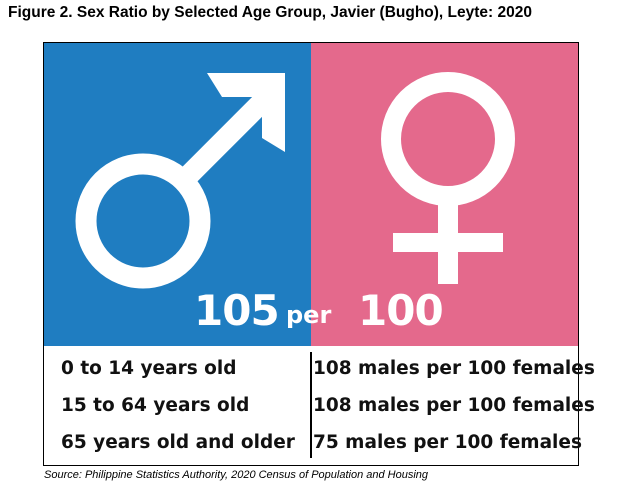 This screenshot has height=485, width=623. Describe the element at coordinates (309, 315) in the screenshot. I see `ratio-per-text: per` at that location.